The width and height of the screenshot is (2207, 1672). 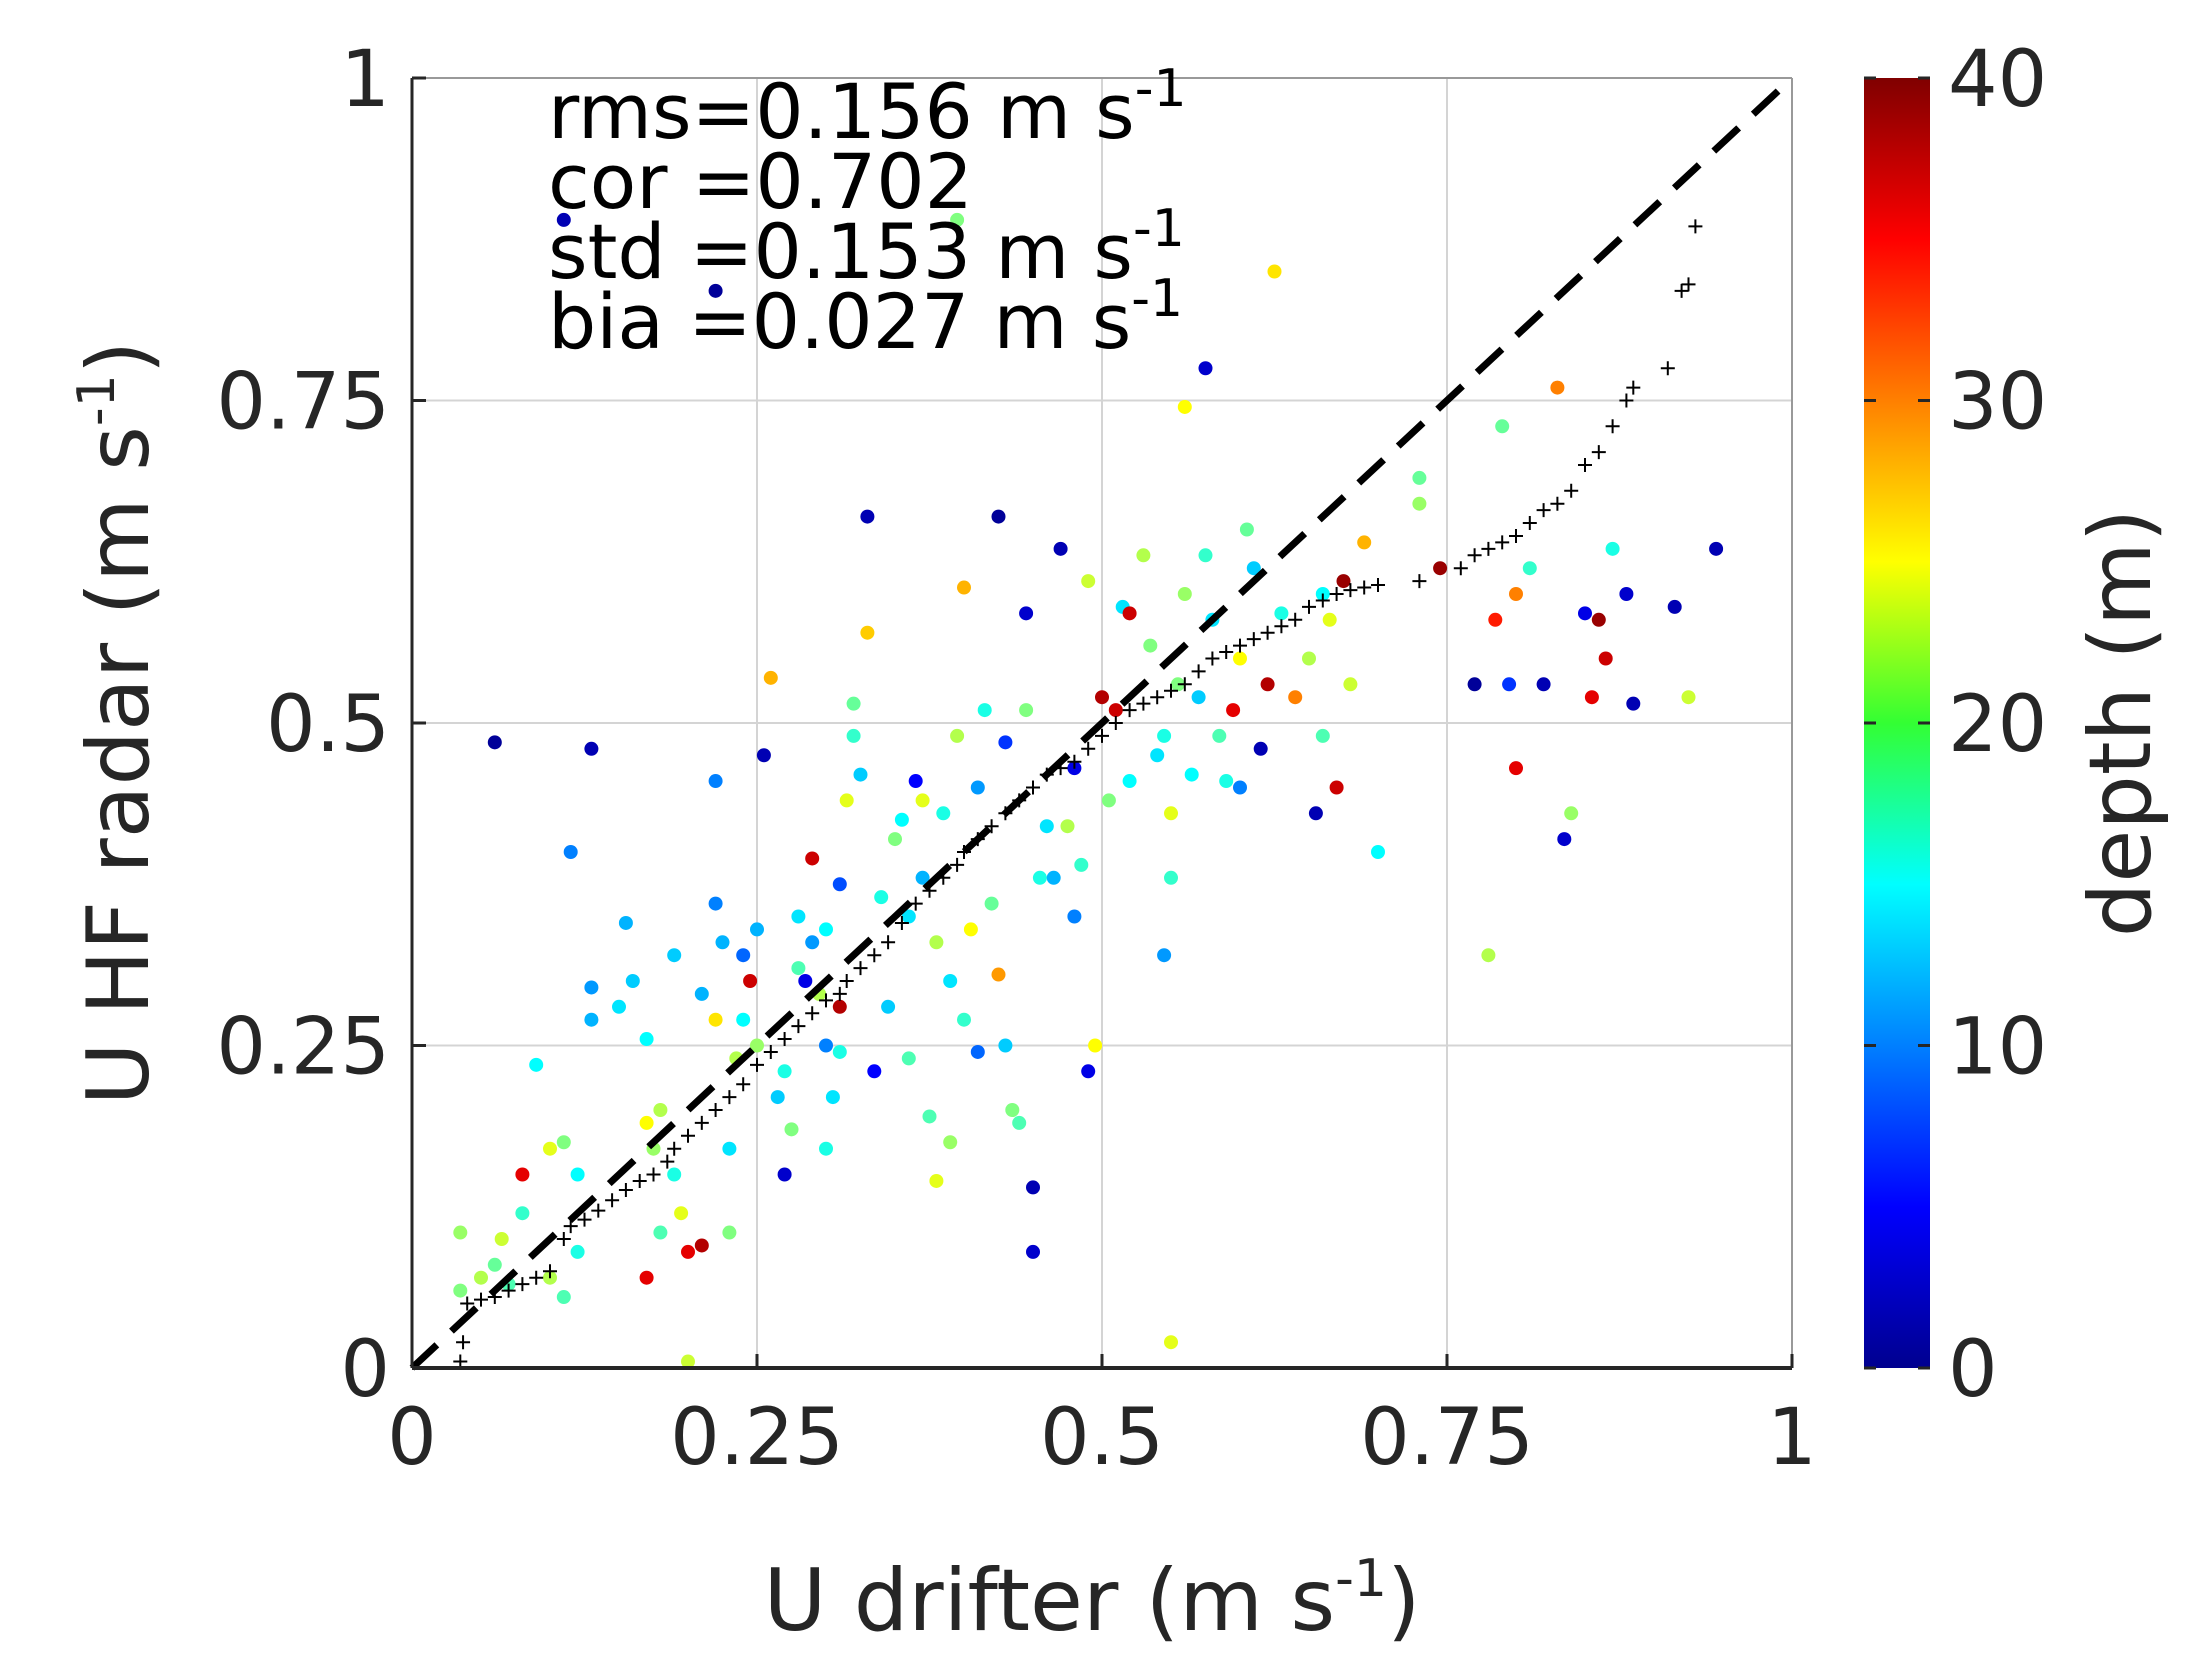 What do you see at coordinates (1973, 1370) in the screenshot?
I see `colorbar-tick-label: 0` at bounding box center [1973, 1370].